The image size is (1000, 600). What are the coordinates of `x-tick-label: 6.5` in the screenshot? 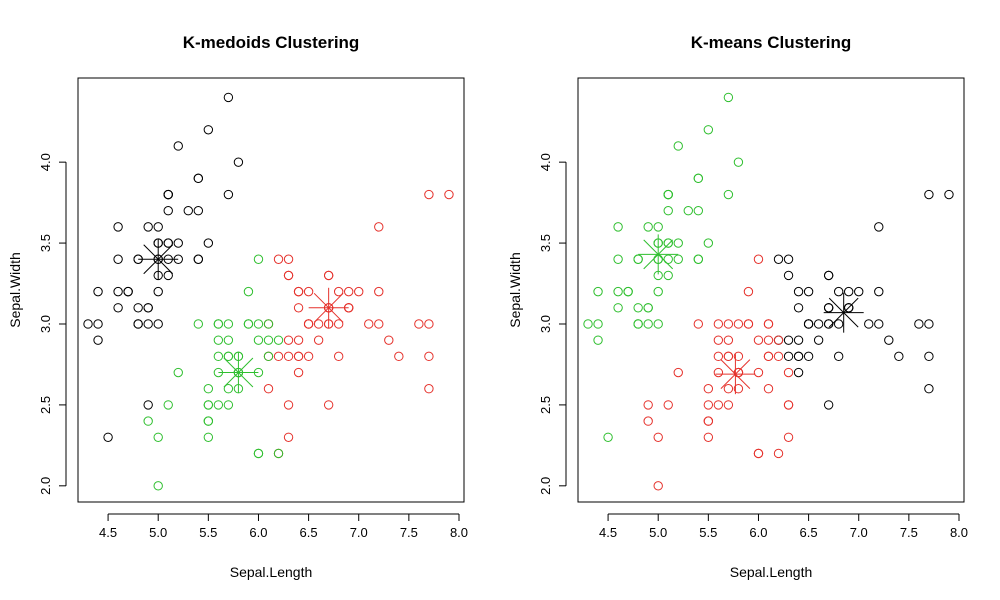 It's located at (309, 532).